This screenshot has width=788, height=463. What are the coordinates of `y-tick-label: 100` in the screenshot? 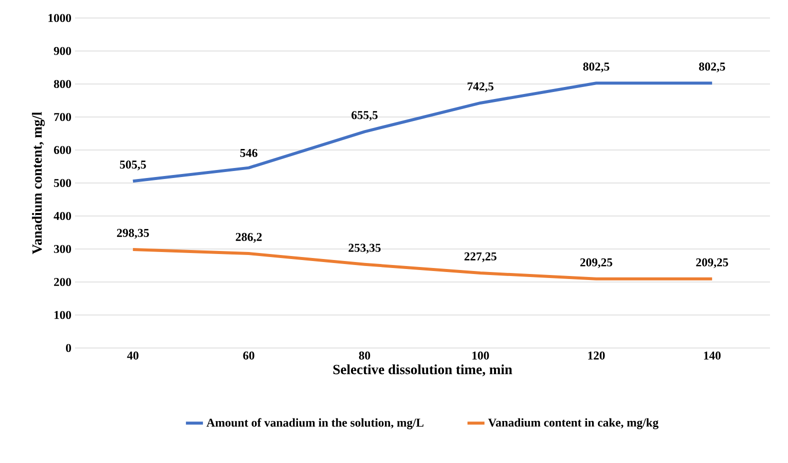 It's located at (63, 315).